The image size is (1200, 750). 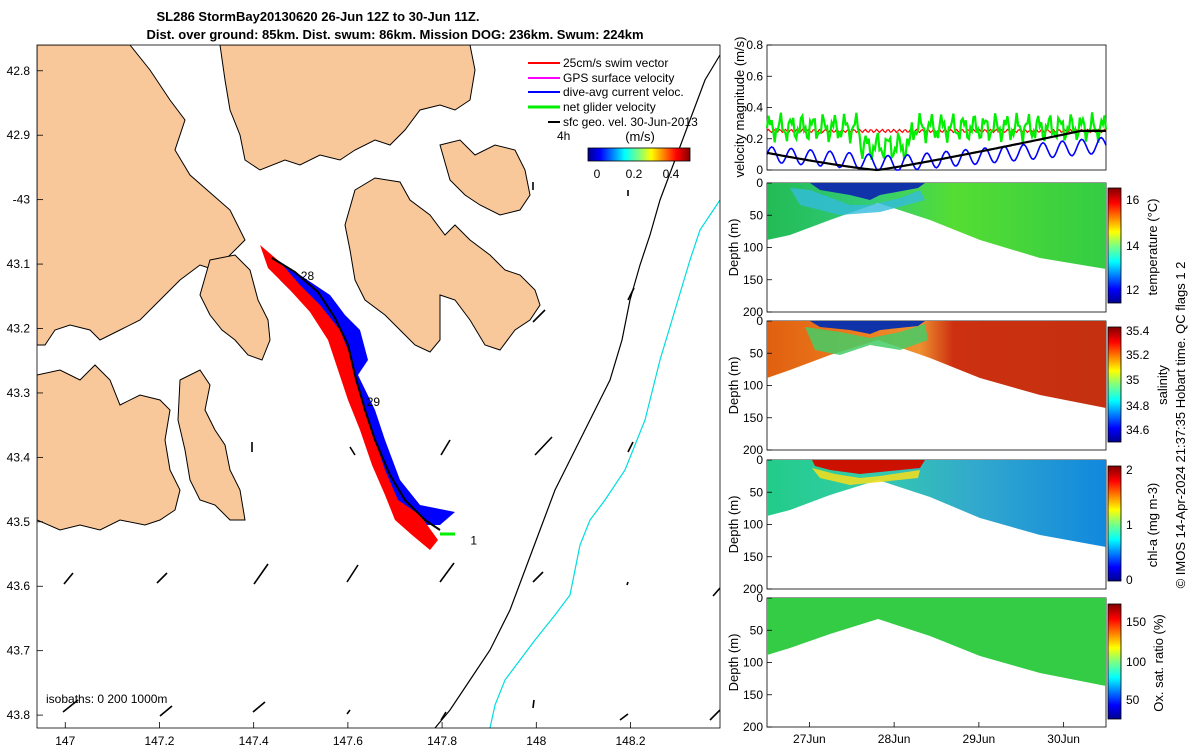 What do you see at coordinates (19, 522) in the screenshot?
I see `map-y-tick-label: 43.5` at bounding box center [19, 522].